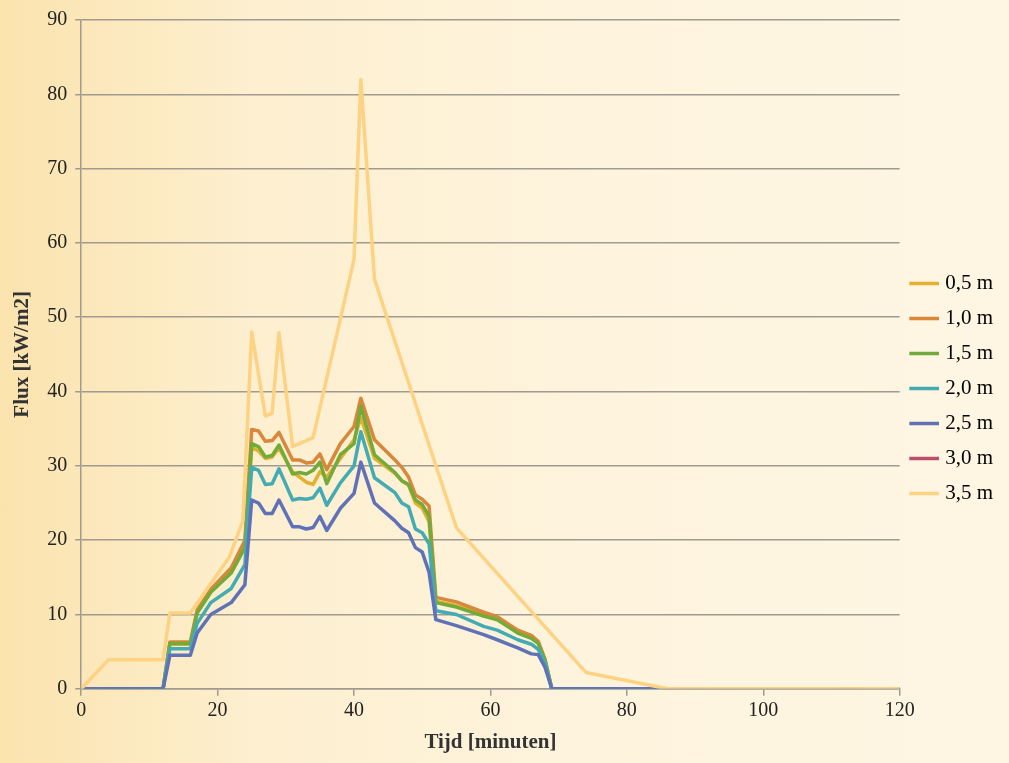  Describe the element at coordinates (81, 709) in the screenshot. I see `x-tick-label: 0` at that location.